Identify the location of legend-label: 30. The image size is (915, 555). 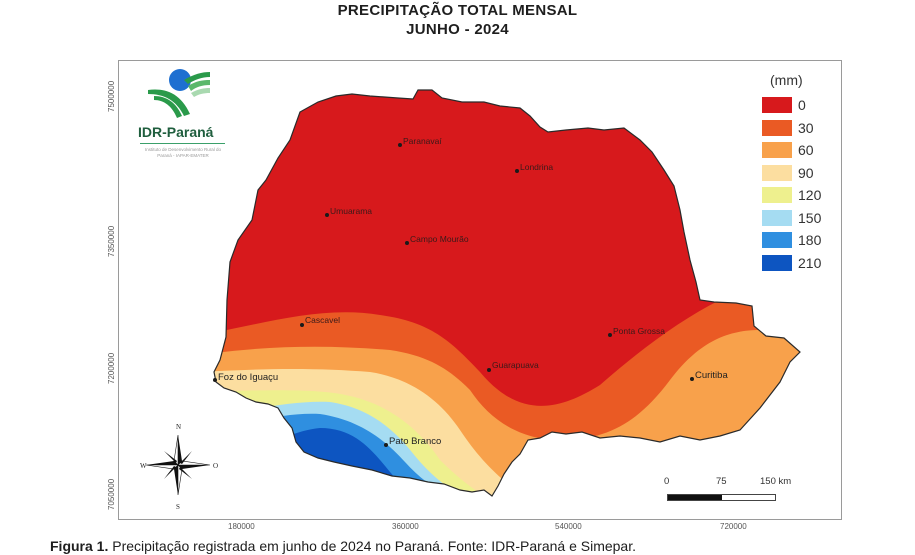
(806, 127).